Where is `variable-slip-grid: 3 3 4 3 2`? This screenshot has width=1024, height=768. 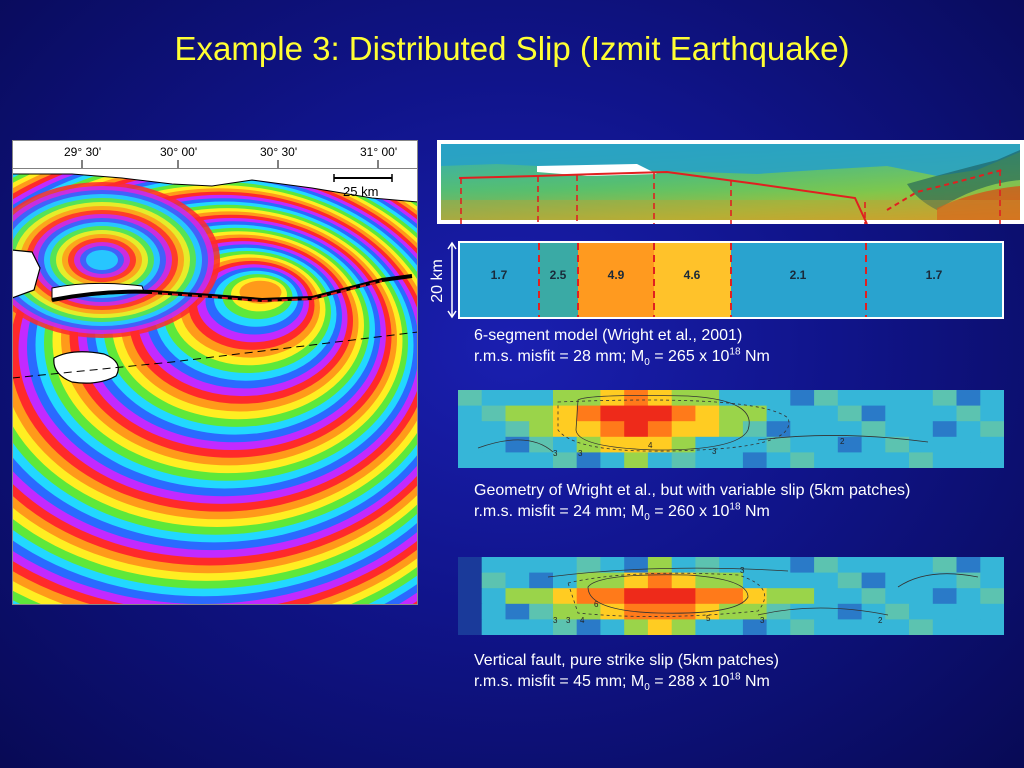
variable-slip-grid: 3 3 4 3 2 is located at coordinates (731, 429).